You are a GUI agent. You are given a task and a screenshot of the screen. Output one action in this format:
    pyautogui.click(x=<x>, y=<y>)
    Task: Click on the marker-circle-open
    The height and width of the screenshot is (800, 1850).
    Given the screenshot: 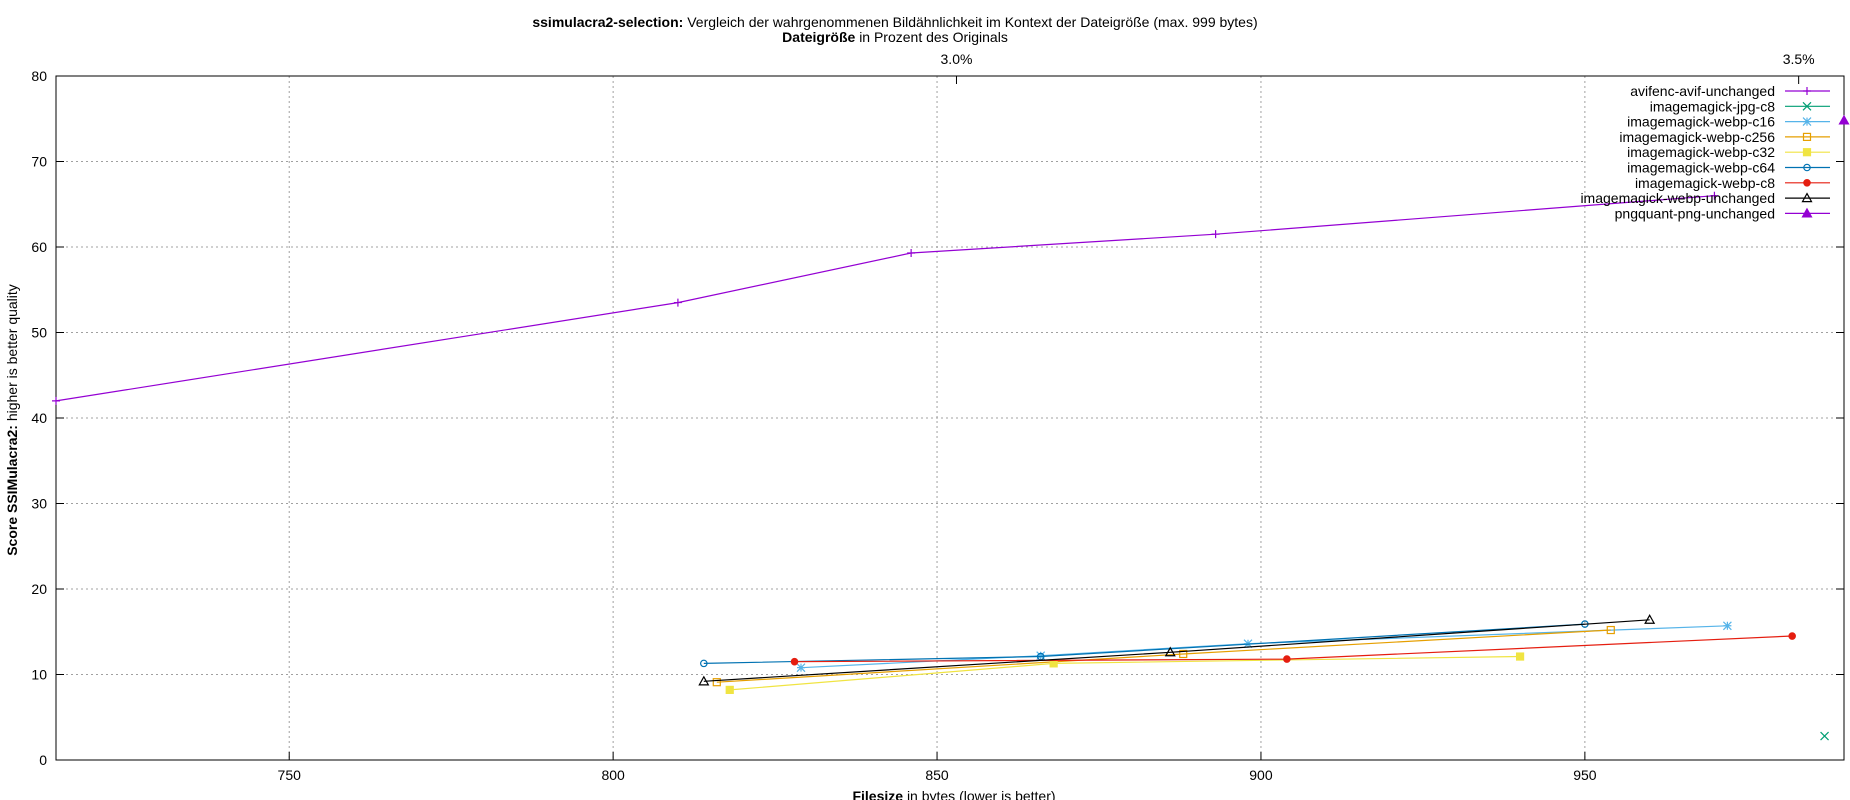 What is the action you would take?
    pyautogui.click(x=704, y=663)
    